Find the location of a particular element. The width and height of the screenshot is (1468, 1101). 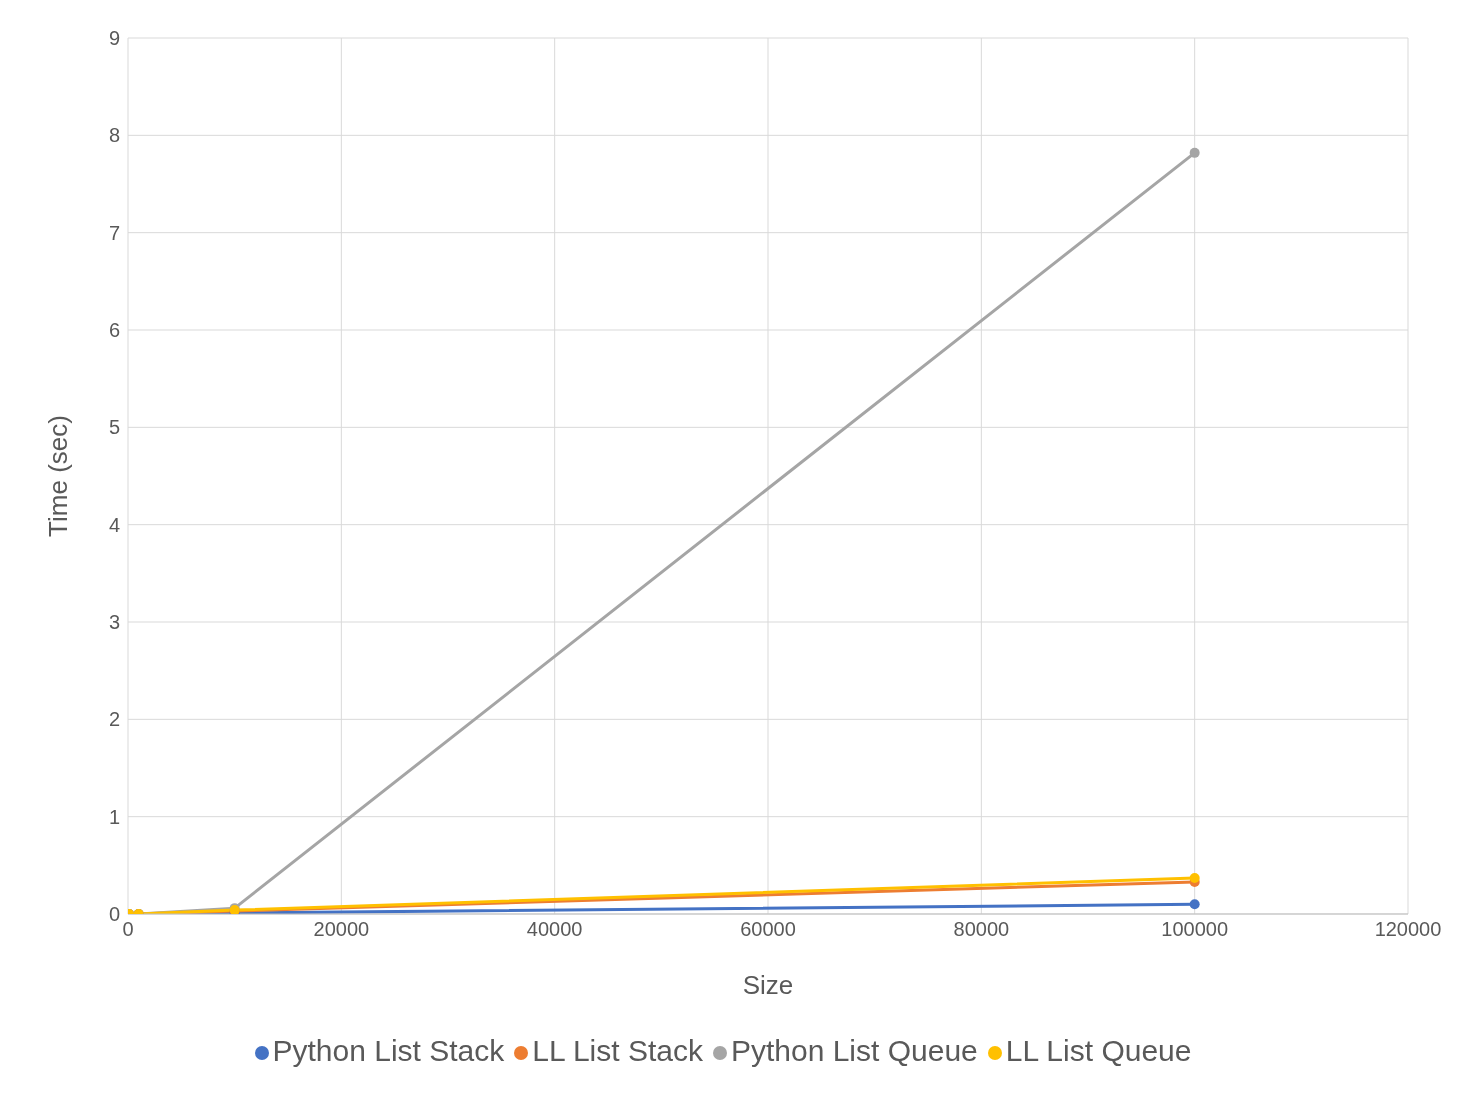

legend-label: LL List Queue is located at coordinates (1098, 1050).